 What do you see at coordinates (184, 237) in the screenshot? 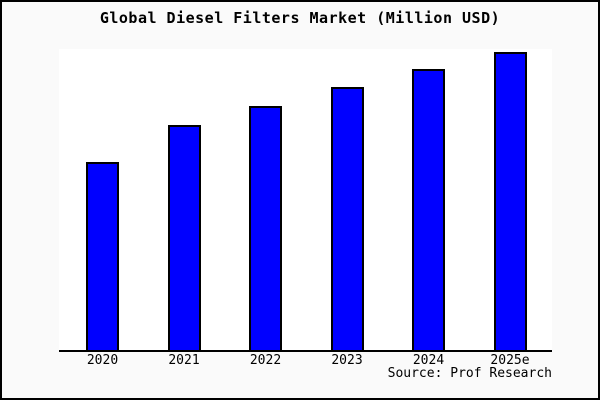
I see `bar-2021` at bounding box center [184, 237].